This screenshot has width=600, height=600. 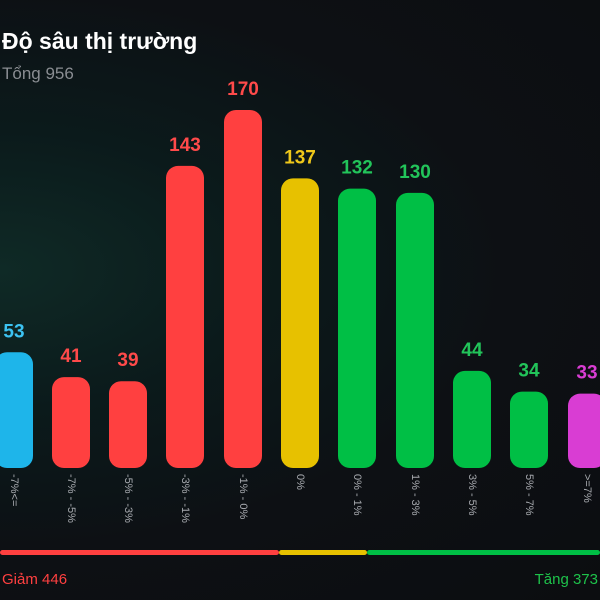 What do you see at coordinates (586, 373) in the screenshot?
I see `bar-value-label: 33` at bounding box center [586, 373].